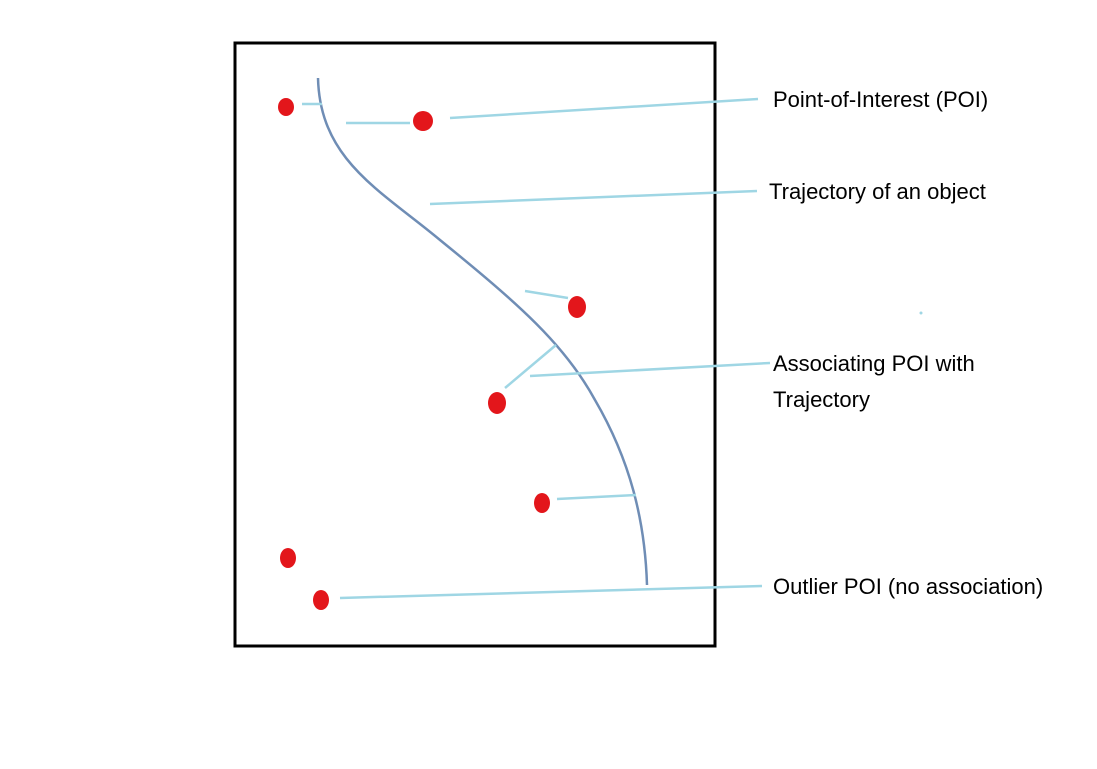 The width and height of the screenshot is (1097, 769). Describe the element at coordinates (921, 313) in the screenshot. I see `stray-dot` at that location.